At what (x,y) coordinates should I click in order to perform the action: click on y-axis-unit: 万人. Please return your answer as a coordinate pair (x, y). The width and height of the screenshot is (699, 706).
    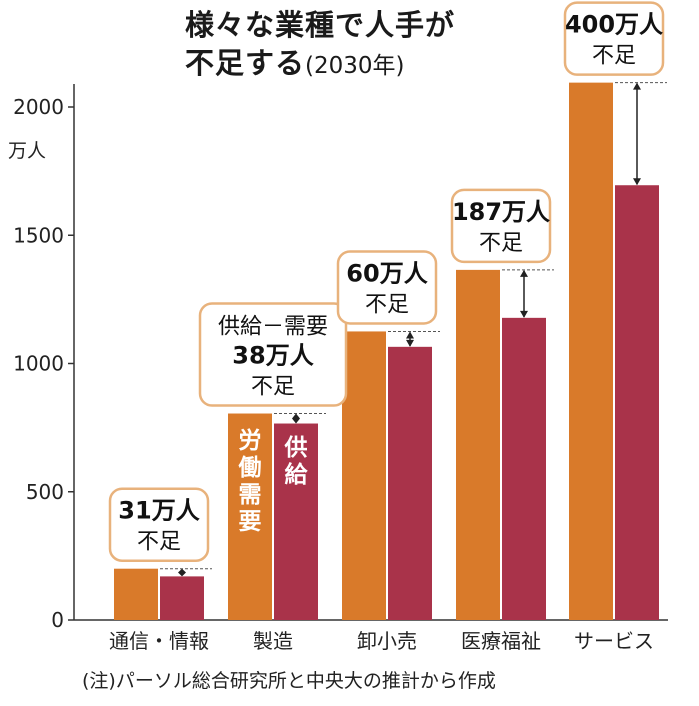
    Looking at the image, I should click on (27, 151).